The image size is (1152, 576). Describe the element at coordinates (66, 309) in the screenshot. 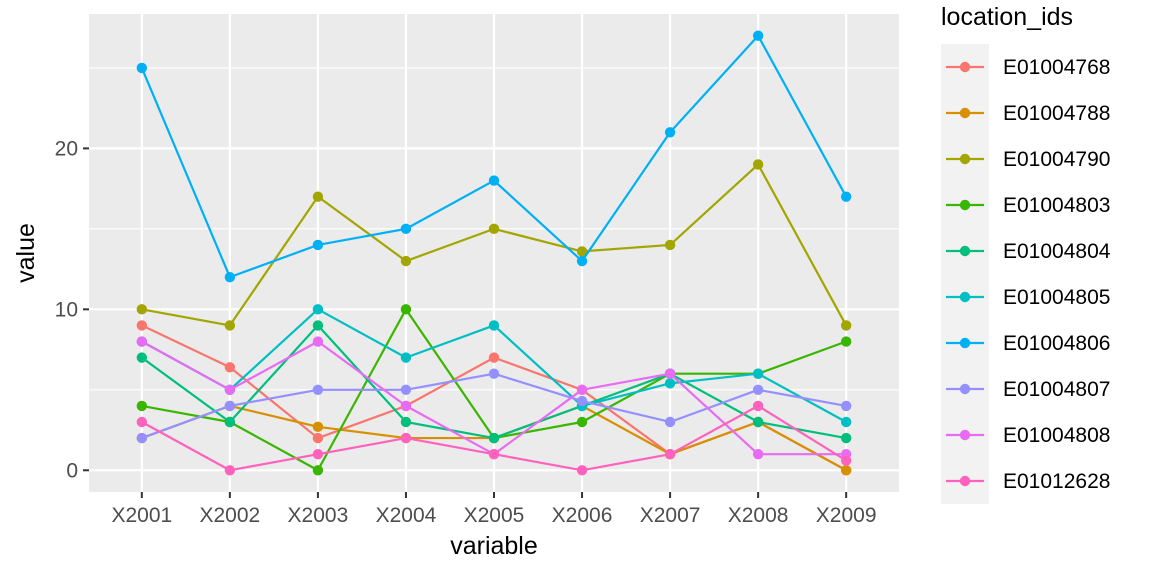

I see `y-tick-label: 10` at that location.